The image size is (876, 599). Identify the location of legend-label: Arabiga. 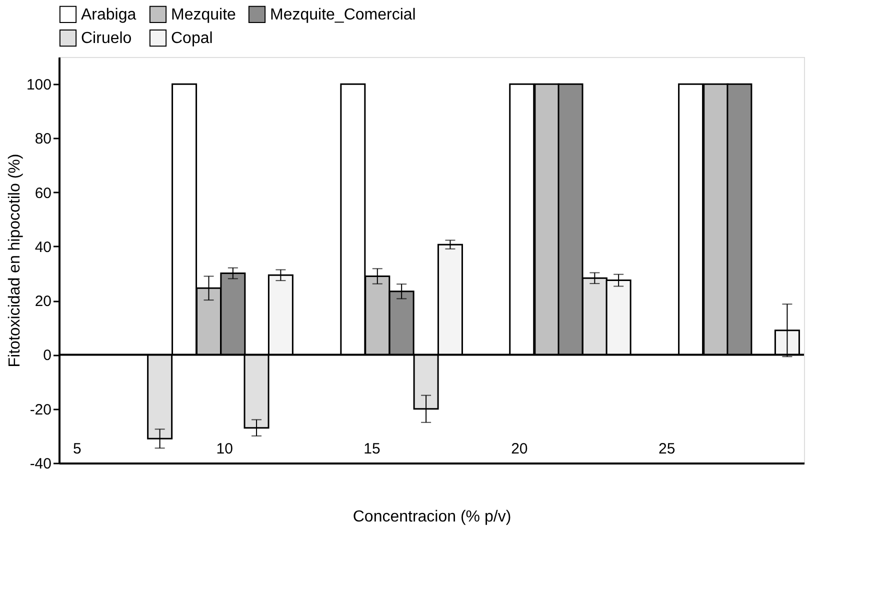
(108, 15).